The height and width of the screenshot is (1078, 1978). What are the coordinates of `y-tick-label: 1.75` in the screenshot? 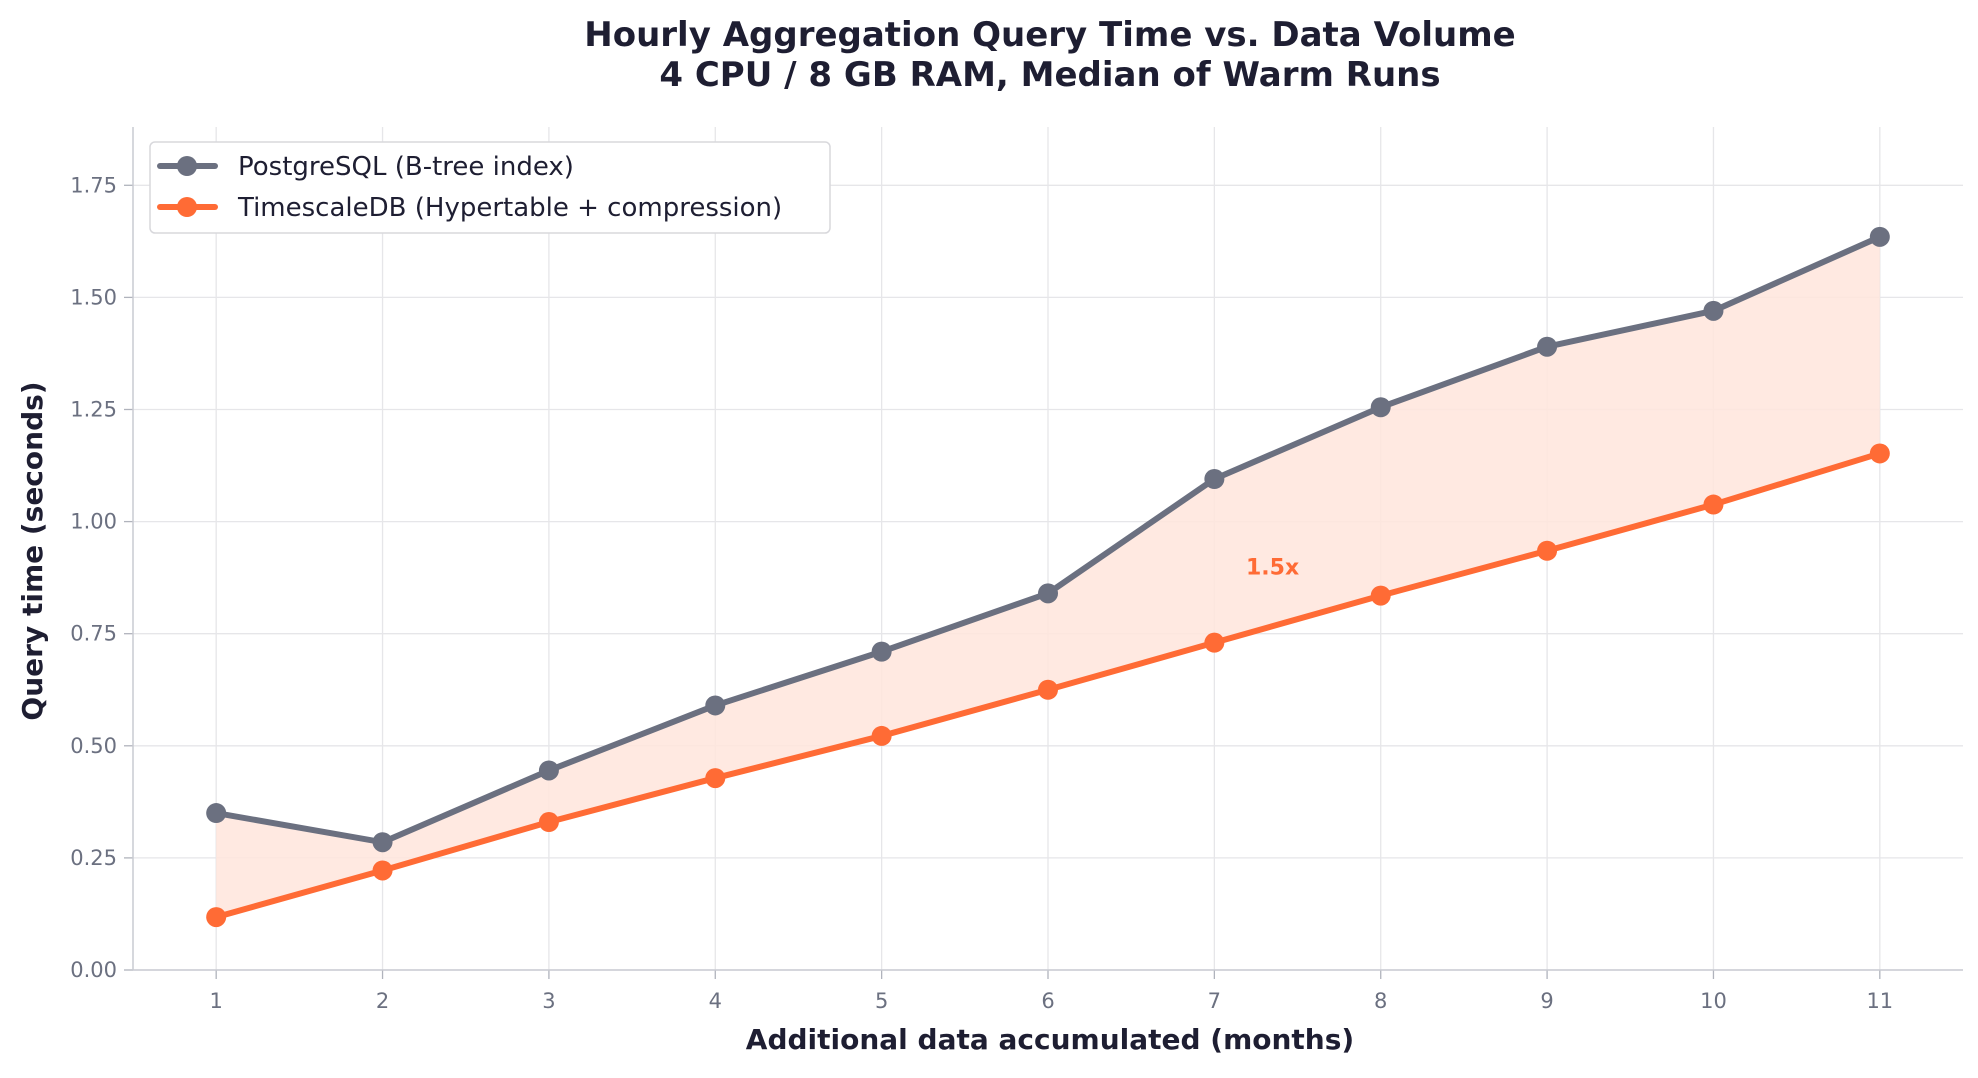 It's located at (93, 185).